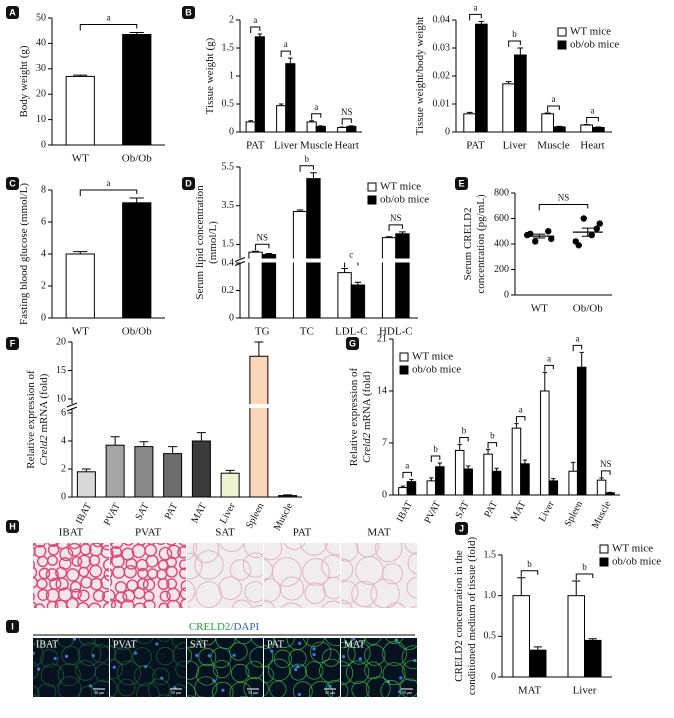 This screenshot has height=718, width=674. I want to click on sem-bar, so click(587, 232).